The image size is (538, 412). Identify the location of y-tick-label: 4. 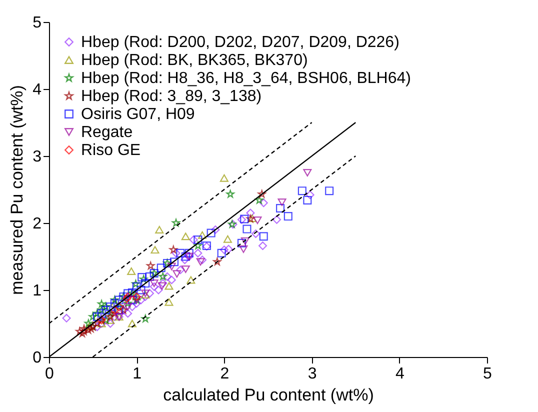
(37, 90).